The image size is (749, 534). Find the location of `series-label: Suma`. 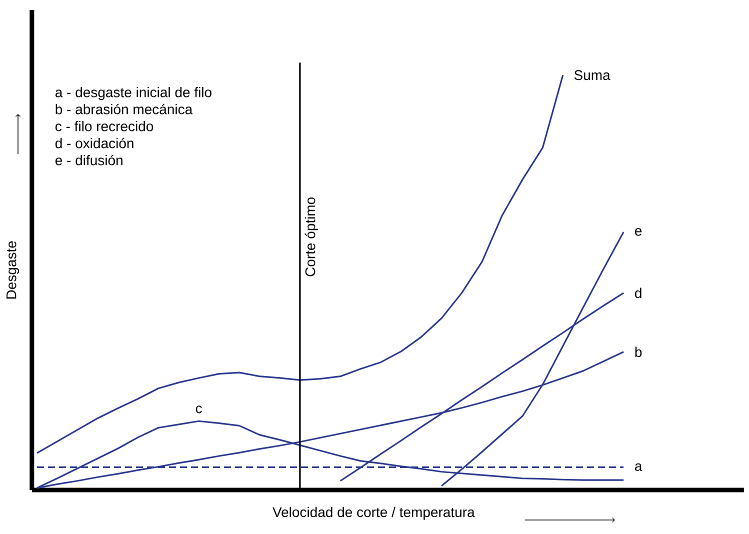

series-label: Suma is located at coordinates (592, 75).